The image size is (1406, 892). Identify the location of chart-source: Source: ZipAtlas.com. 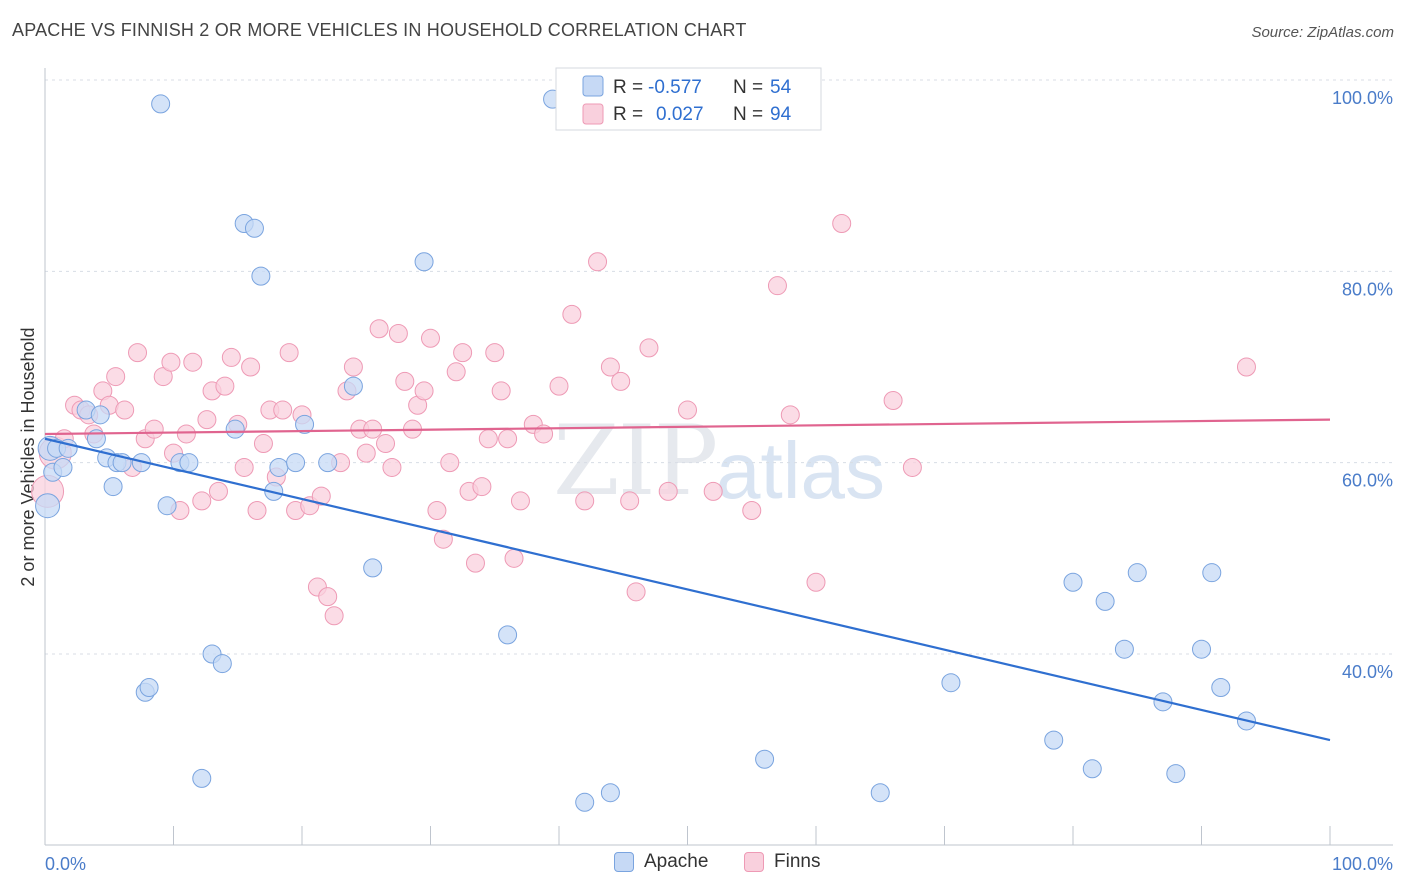
(1322, 32).